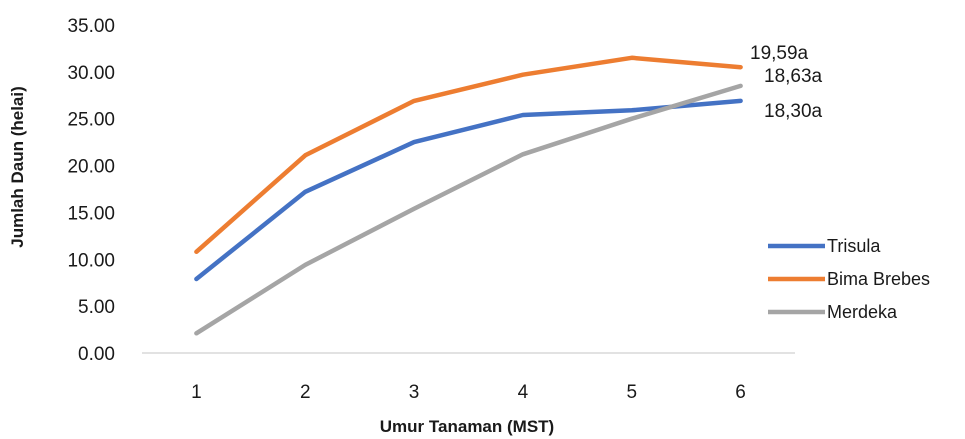 Image resolution: width=965 pixels, height=439 pixels. Describe the element at coordinates (793, 111) in the screenshot. I see `annotation-label-3: 18,30a` at that location.